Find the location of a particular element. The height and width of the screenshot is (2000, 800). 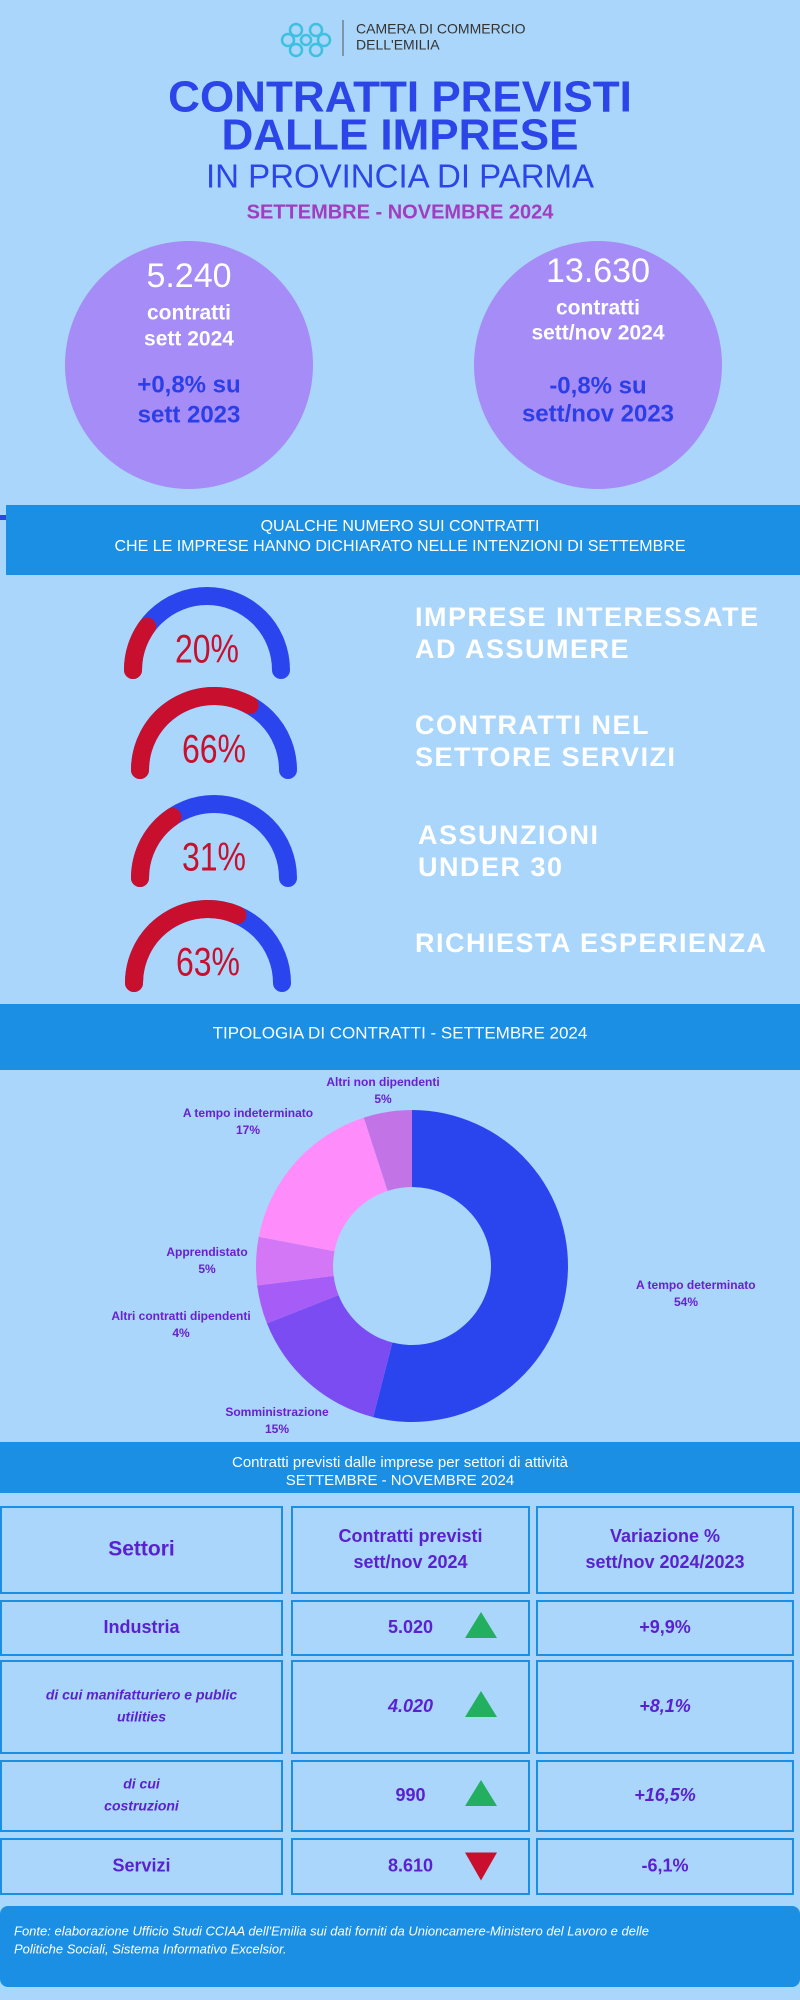

slice-label: Somministrazione is located at coordinates (277, 1412).